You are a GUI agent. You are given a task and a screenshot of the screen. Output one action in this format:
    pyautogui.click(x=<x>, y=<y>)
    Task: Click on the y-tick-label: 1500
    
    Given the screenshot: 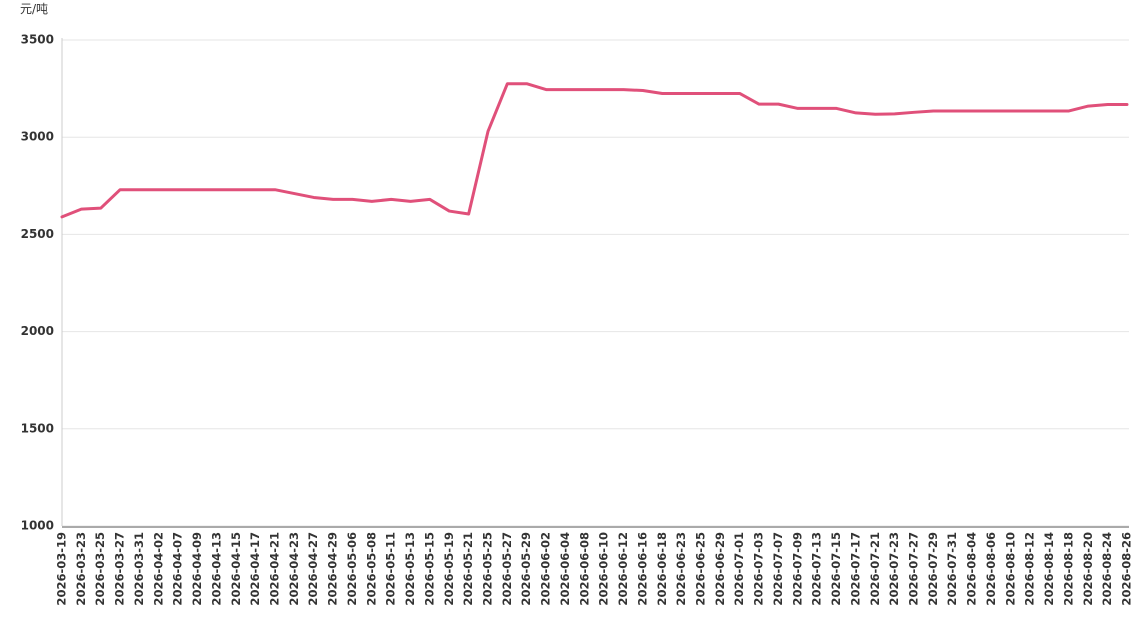 What is the action you would take?
    pyautogui.click(x=37, y=428)
    